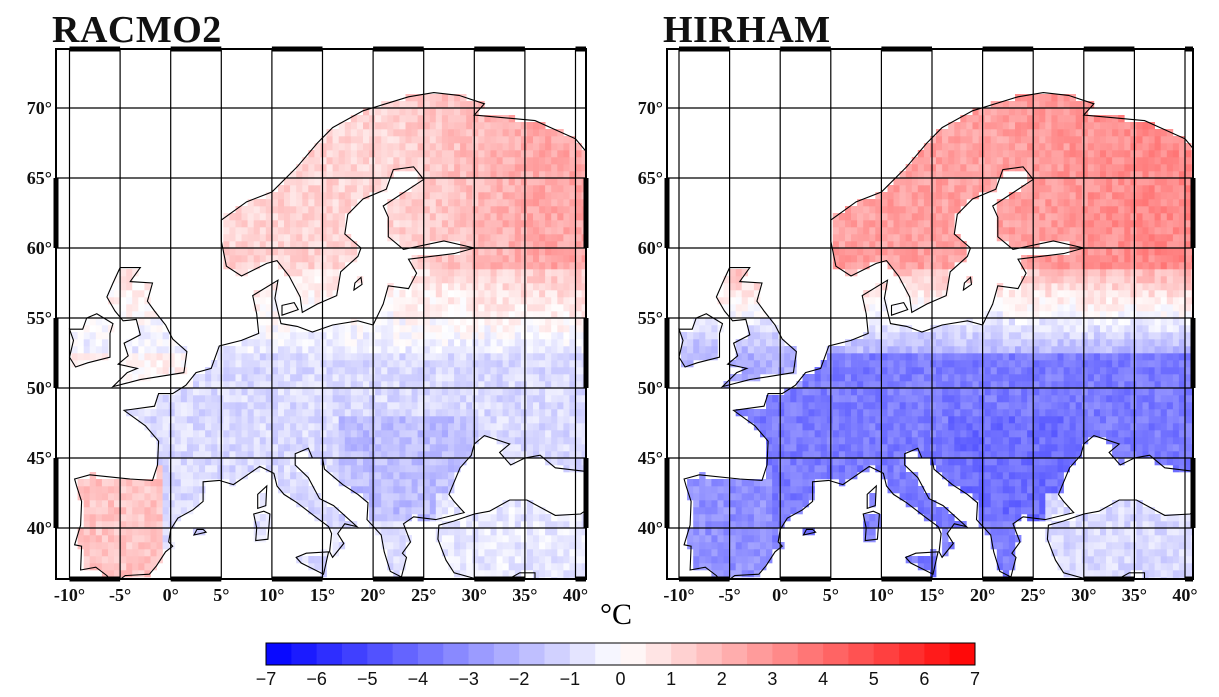  Describe the element at coordinates (418, 679) in the screenshot. I see `colorbar-tick-label: −4` at that location.